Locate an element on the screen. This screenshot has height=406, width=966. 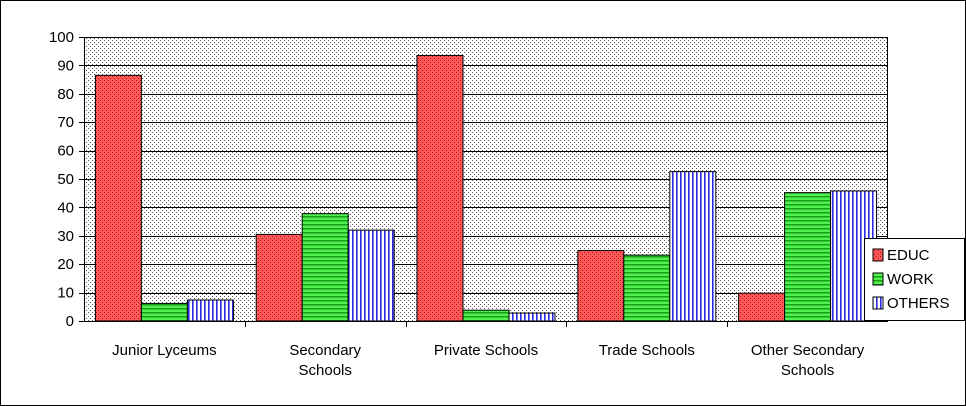
legend-label-educ: EDUC is located at coordinates (908, 255).